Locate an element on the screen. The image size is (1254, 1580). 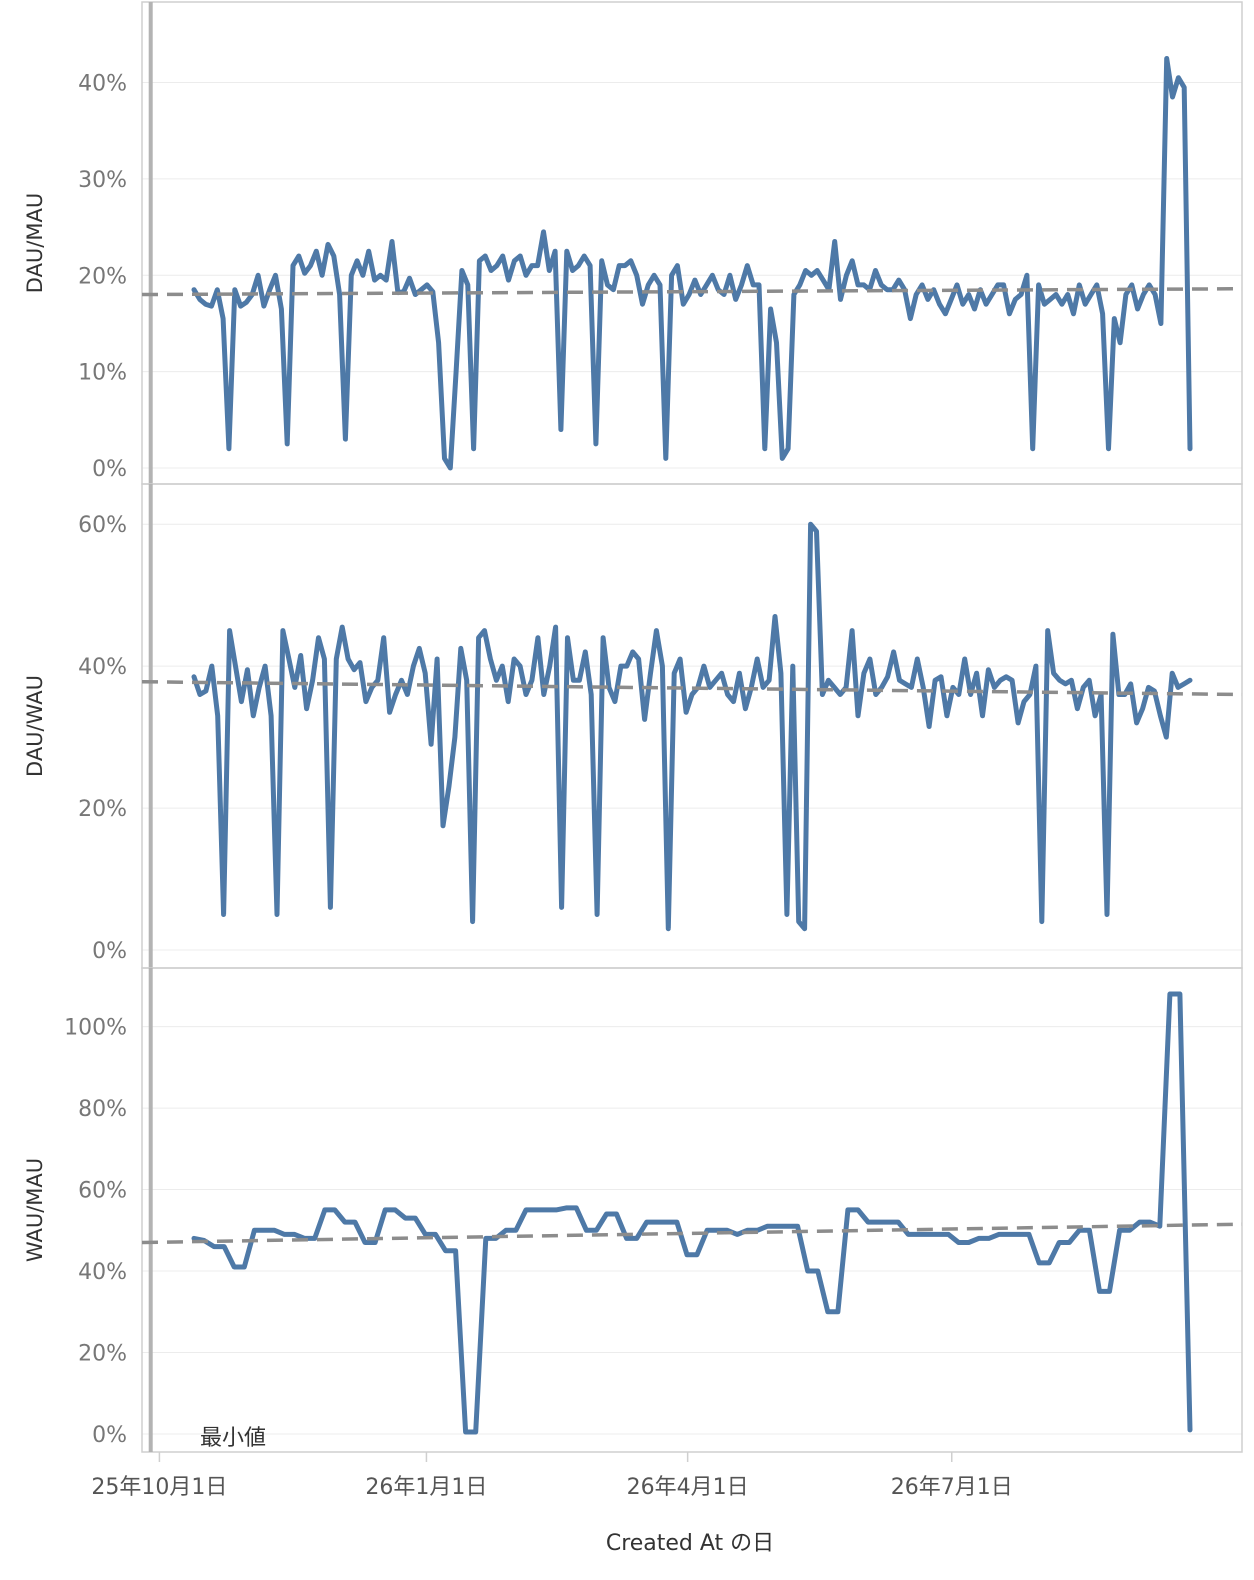
x-tick-label: 26年4月1日 is located at coordinates (688, 1487).